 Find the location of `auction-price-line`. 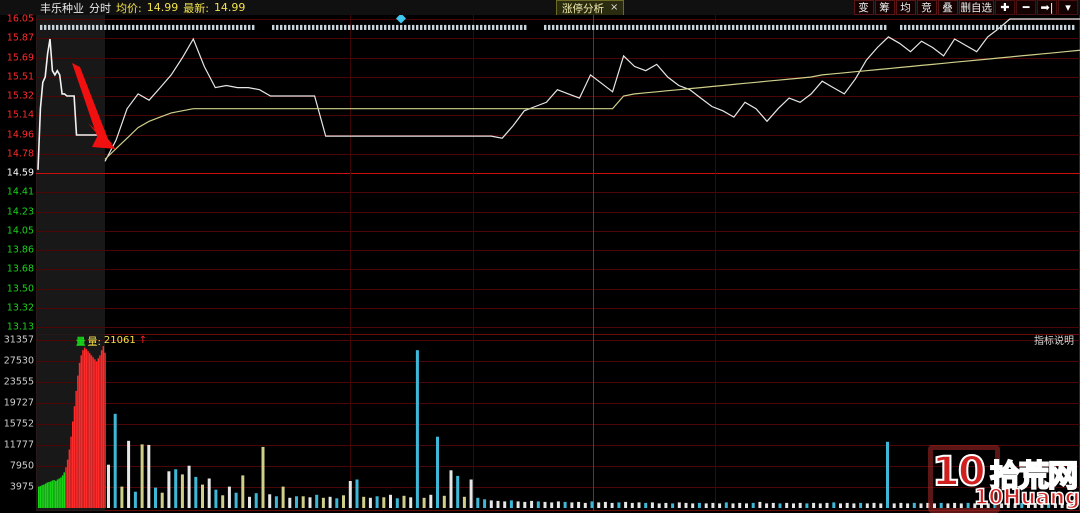

auction-price-line is located at coordinates (70, 104).